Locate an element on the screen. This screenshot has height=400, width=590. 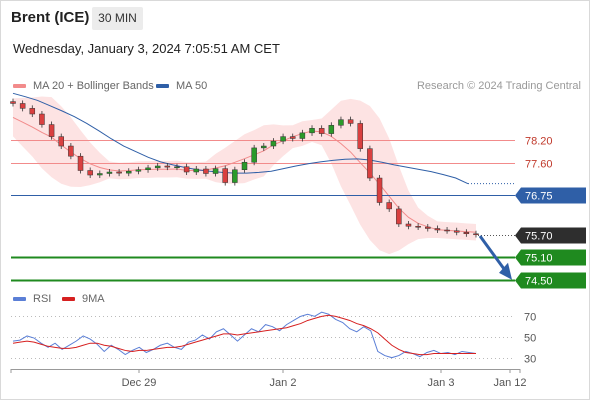
rsi-line is located at coordinates (244, 335).